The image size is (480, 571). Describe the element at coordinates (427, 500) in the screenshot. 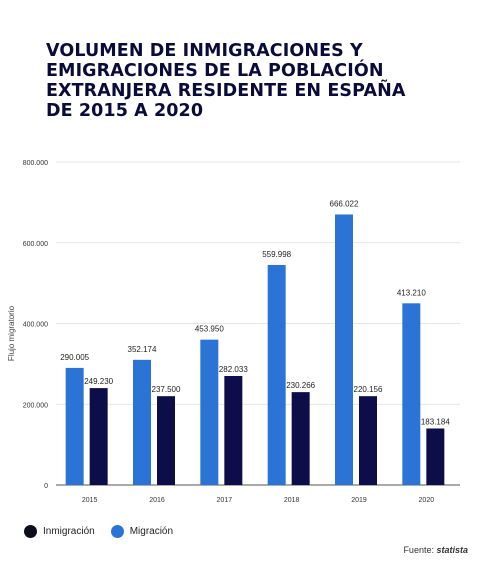

I see `x-tick-label-2020: 2020` at that location.